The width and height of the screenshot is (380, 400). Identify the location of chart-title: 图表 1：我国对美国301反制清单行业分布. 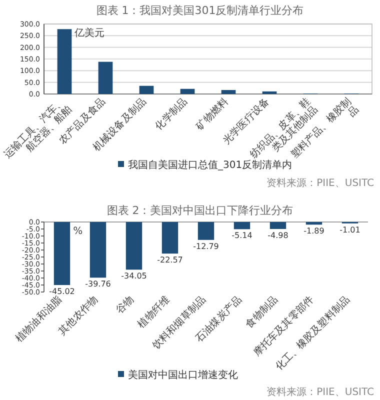
(200, 10).